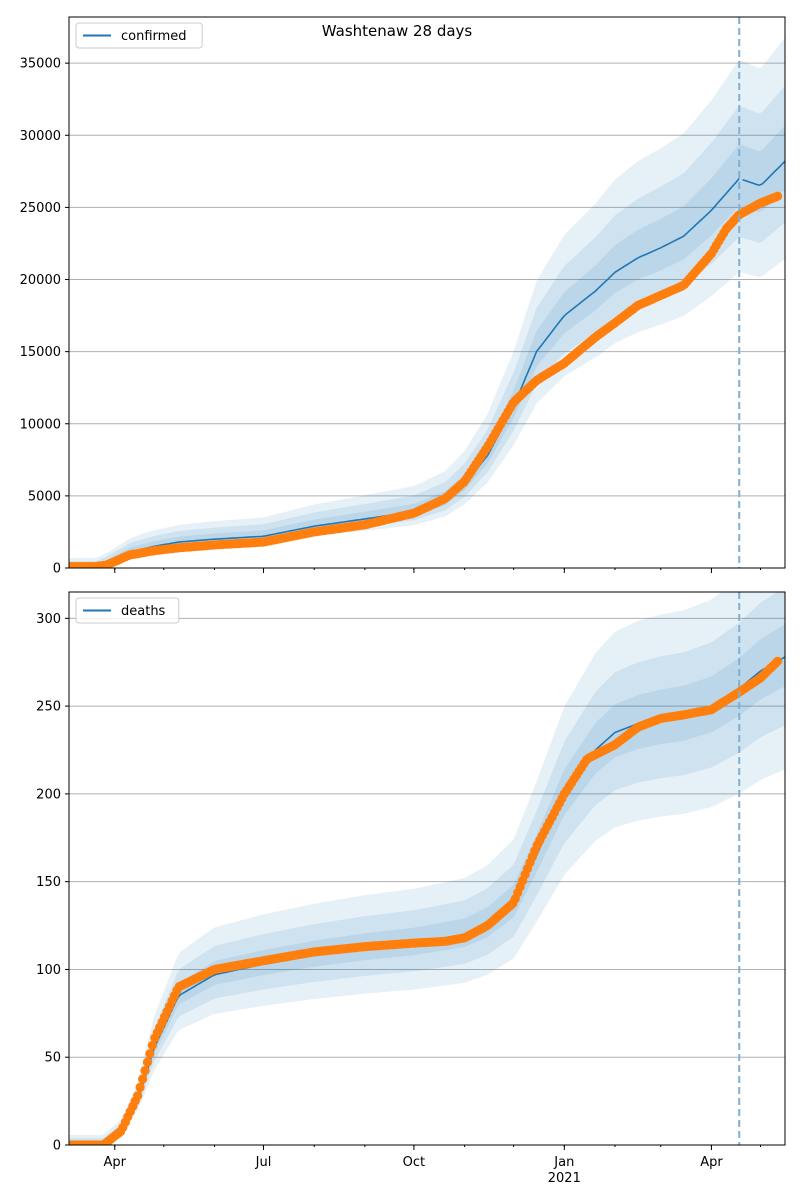 The height and width of the screenshot is (1200, 800). What do you see at coordinates (414, 1162) in the screenshot?
I see `x-tick-label: Oct` at bounding box center [414, 1162].